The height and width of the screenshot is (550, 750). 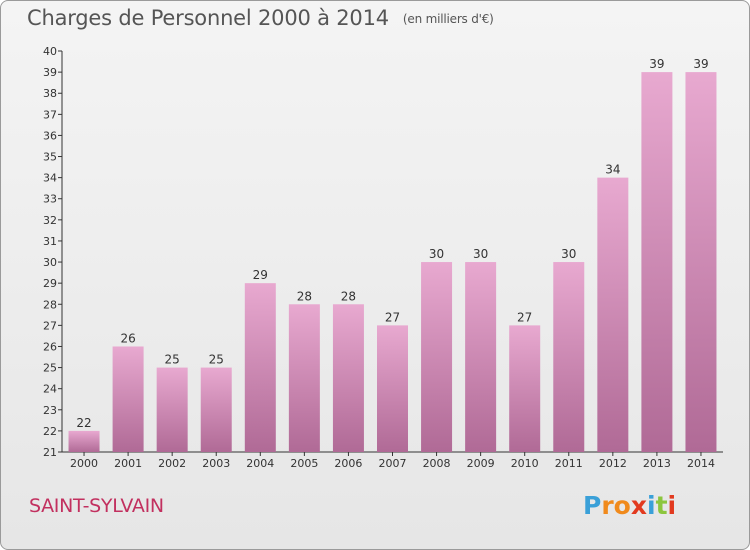 I want to click on y-tick-label: 23, so click(x=50, y=410).